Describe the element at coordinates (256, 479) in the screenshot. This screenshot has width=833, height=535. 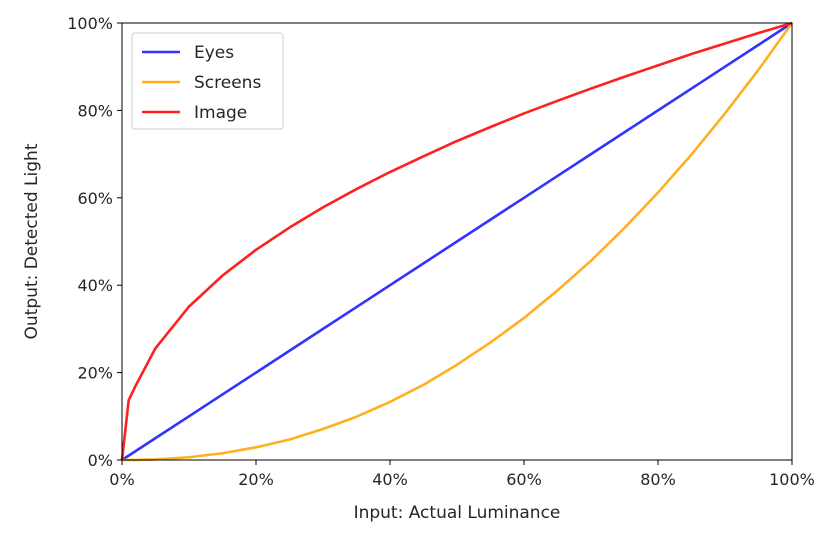
I see `x-tick-label: 20%` at that location.